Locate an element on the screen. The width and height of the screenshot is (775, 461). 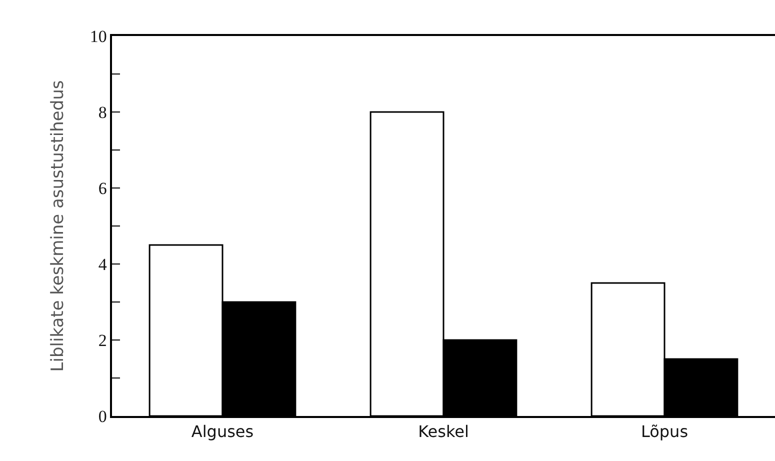
y-tick-label: 10 is located at coordinates (98, 36).